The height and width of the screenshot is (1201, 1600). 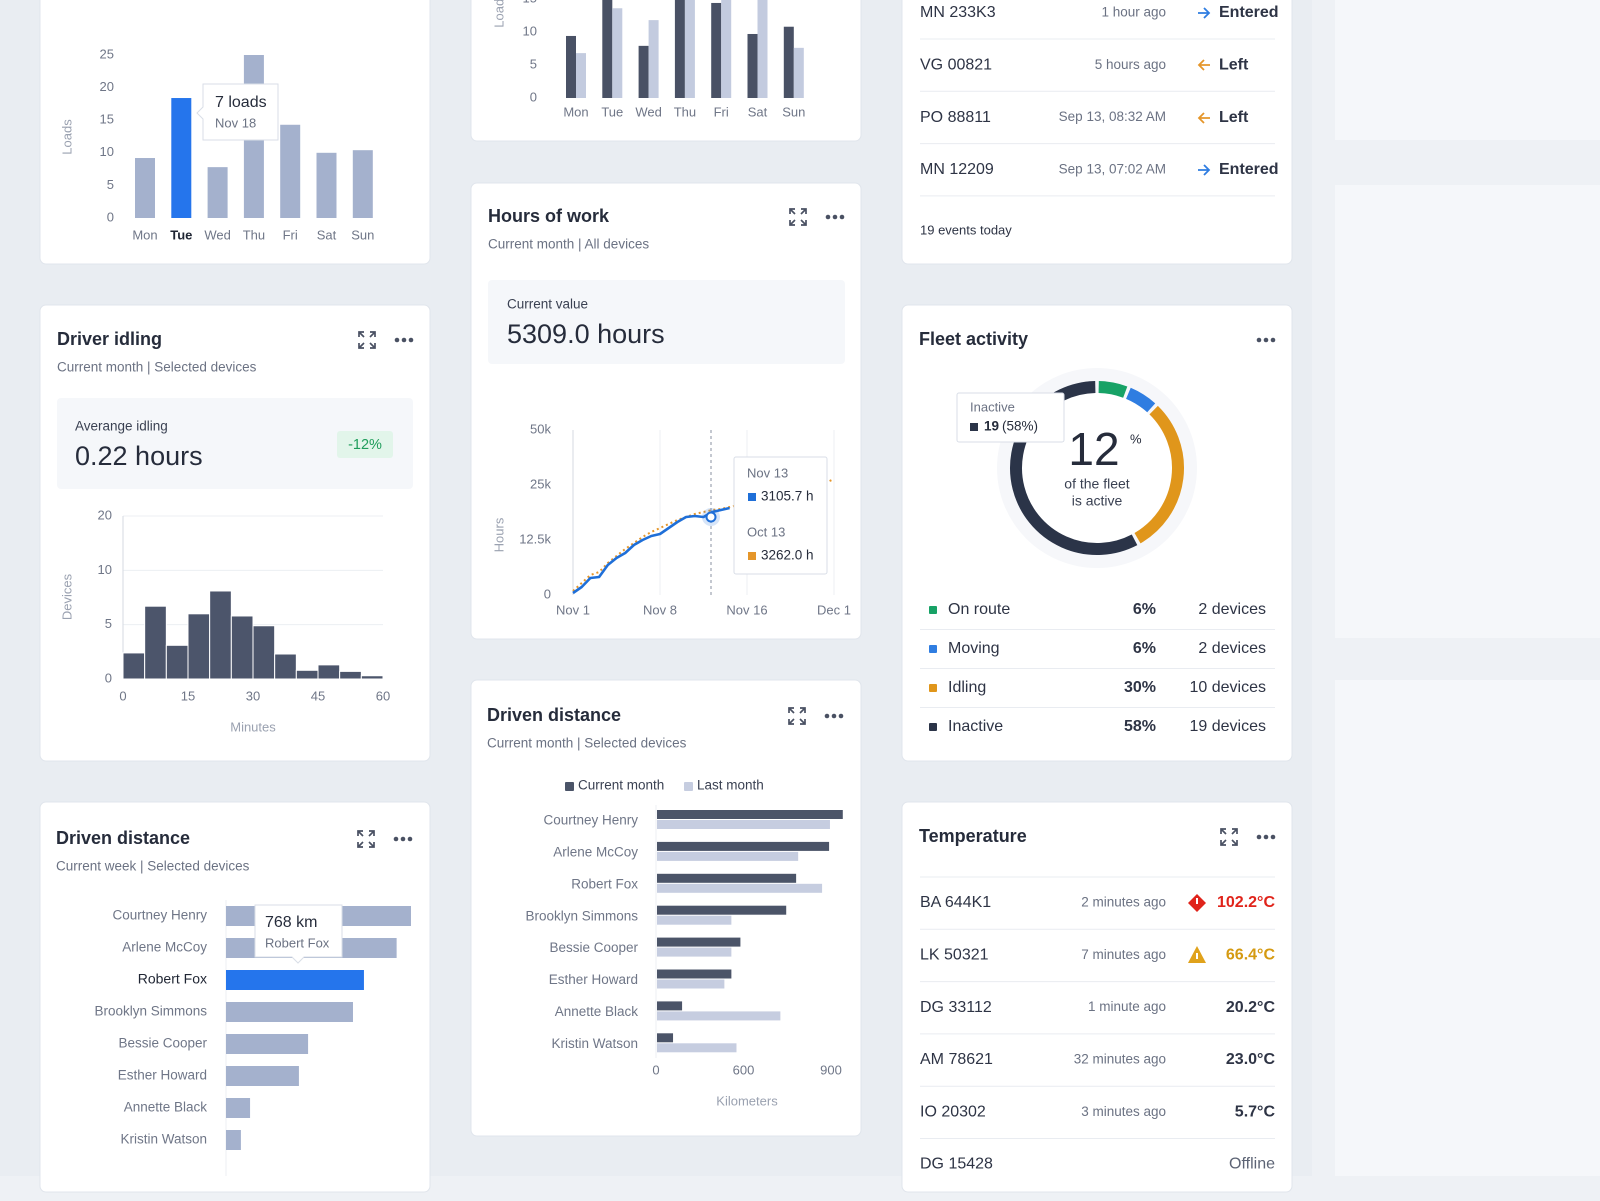 I want to click on card-subtitle: Current week | Selected devices, so click(x=153, y=866).